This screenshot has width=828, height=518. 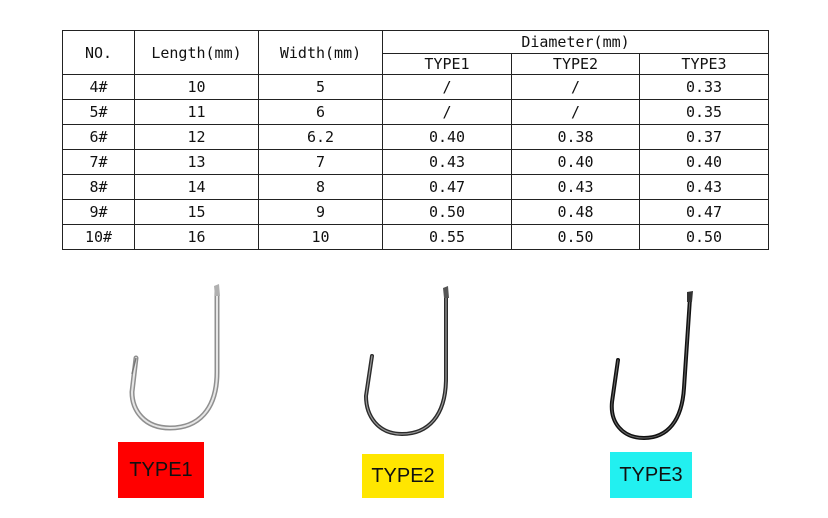 What do you see at coordinates (196, 52) in the screenshot?
I see `header-length: Length(mm)` at bounding box center [196, 52].